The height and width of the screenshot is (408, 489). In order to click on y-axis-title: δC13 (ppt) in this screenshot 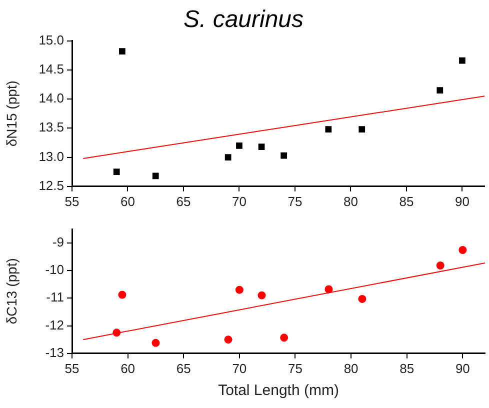, I will do `click(11, 291)`.